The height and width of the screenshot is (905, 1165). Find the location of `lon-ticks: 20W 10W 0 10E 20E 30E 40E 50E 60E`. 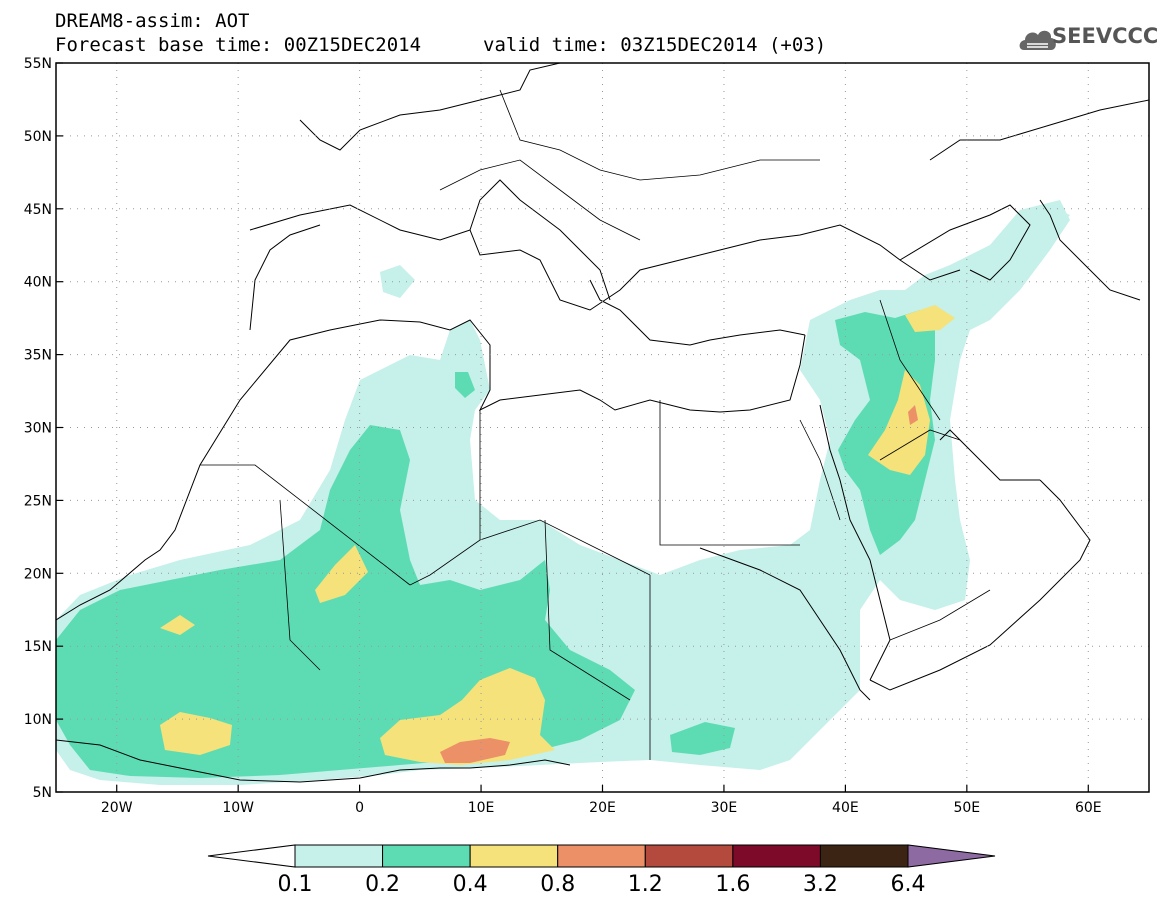

lon-ticks: 20W 10W 0 10E 20E 30E 40E 50E 60E is located at coordinates (601, 800).